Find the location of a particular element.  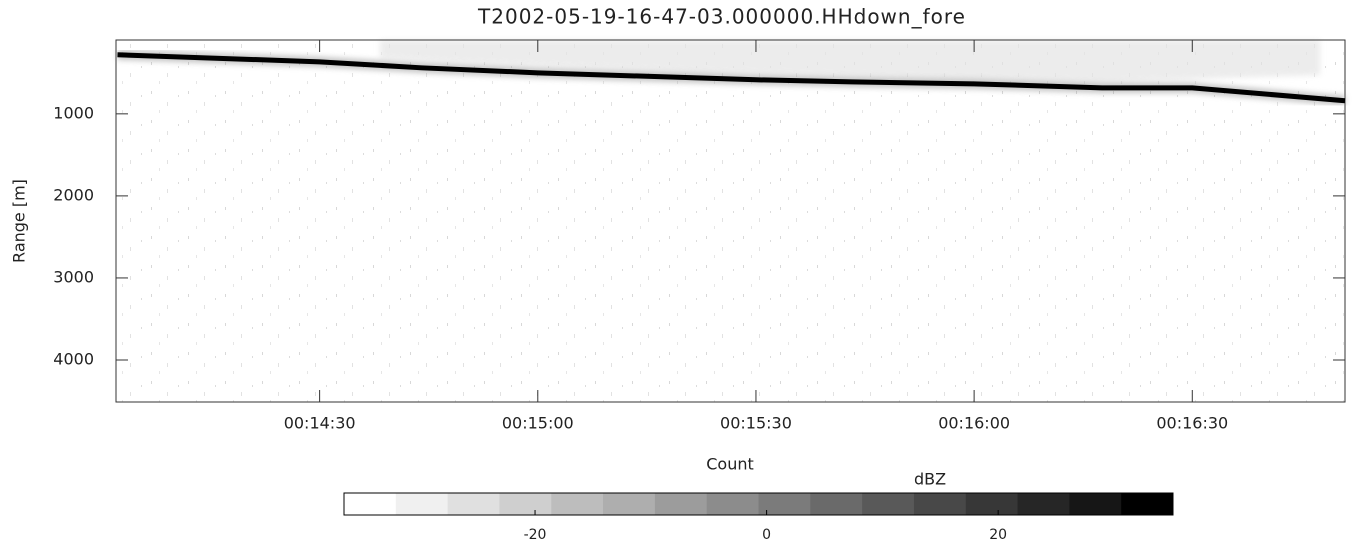

colorbar-label: dBZ is located at coordinates (930, 479).